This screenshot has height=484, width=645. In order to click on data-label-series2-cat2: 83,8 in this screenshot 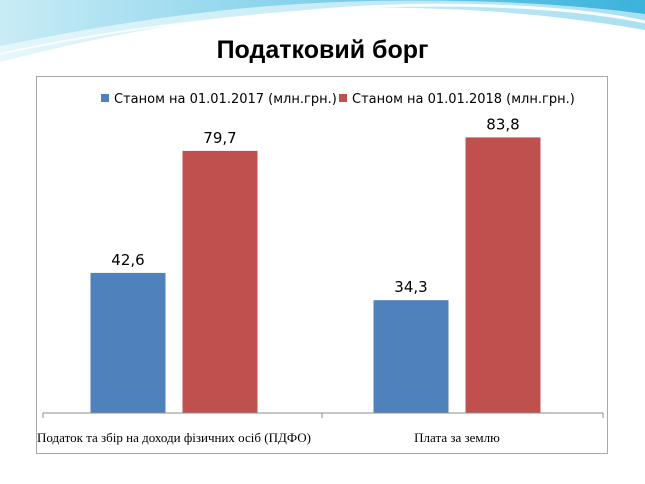, I will do `click(502, 124)`.